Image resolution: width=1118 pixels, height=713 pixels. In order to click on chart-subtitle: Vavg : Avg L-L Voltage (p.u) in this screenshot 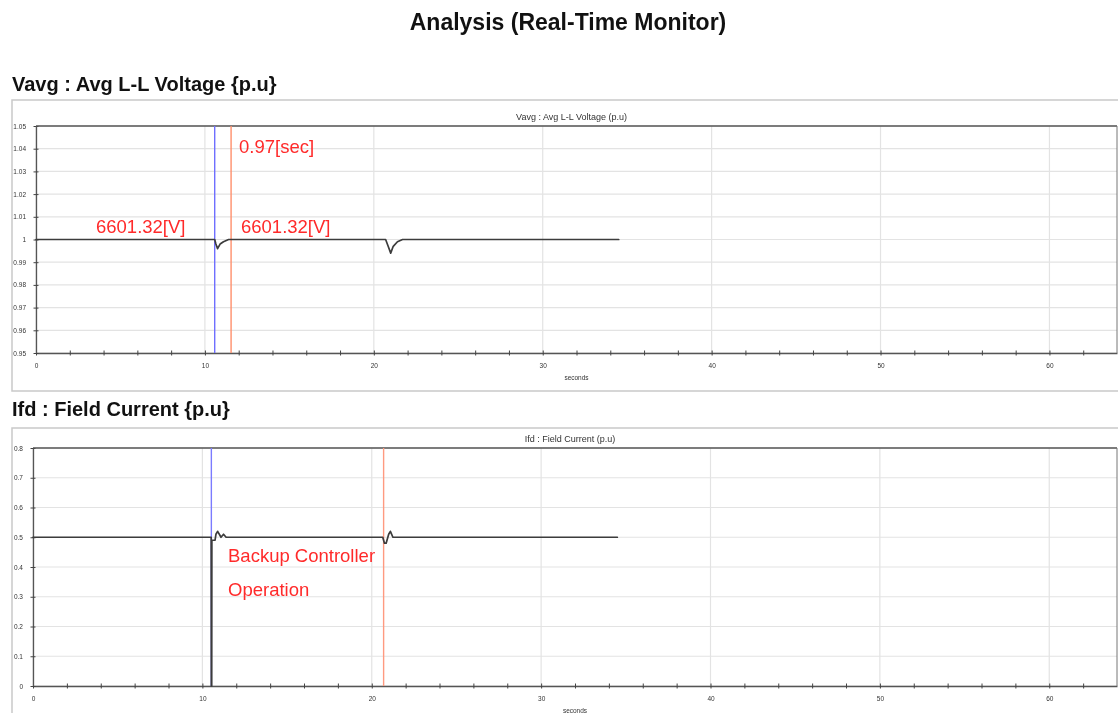, I will do `click(571, 117)`.